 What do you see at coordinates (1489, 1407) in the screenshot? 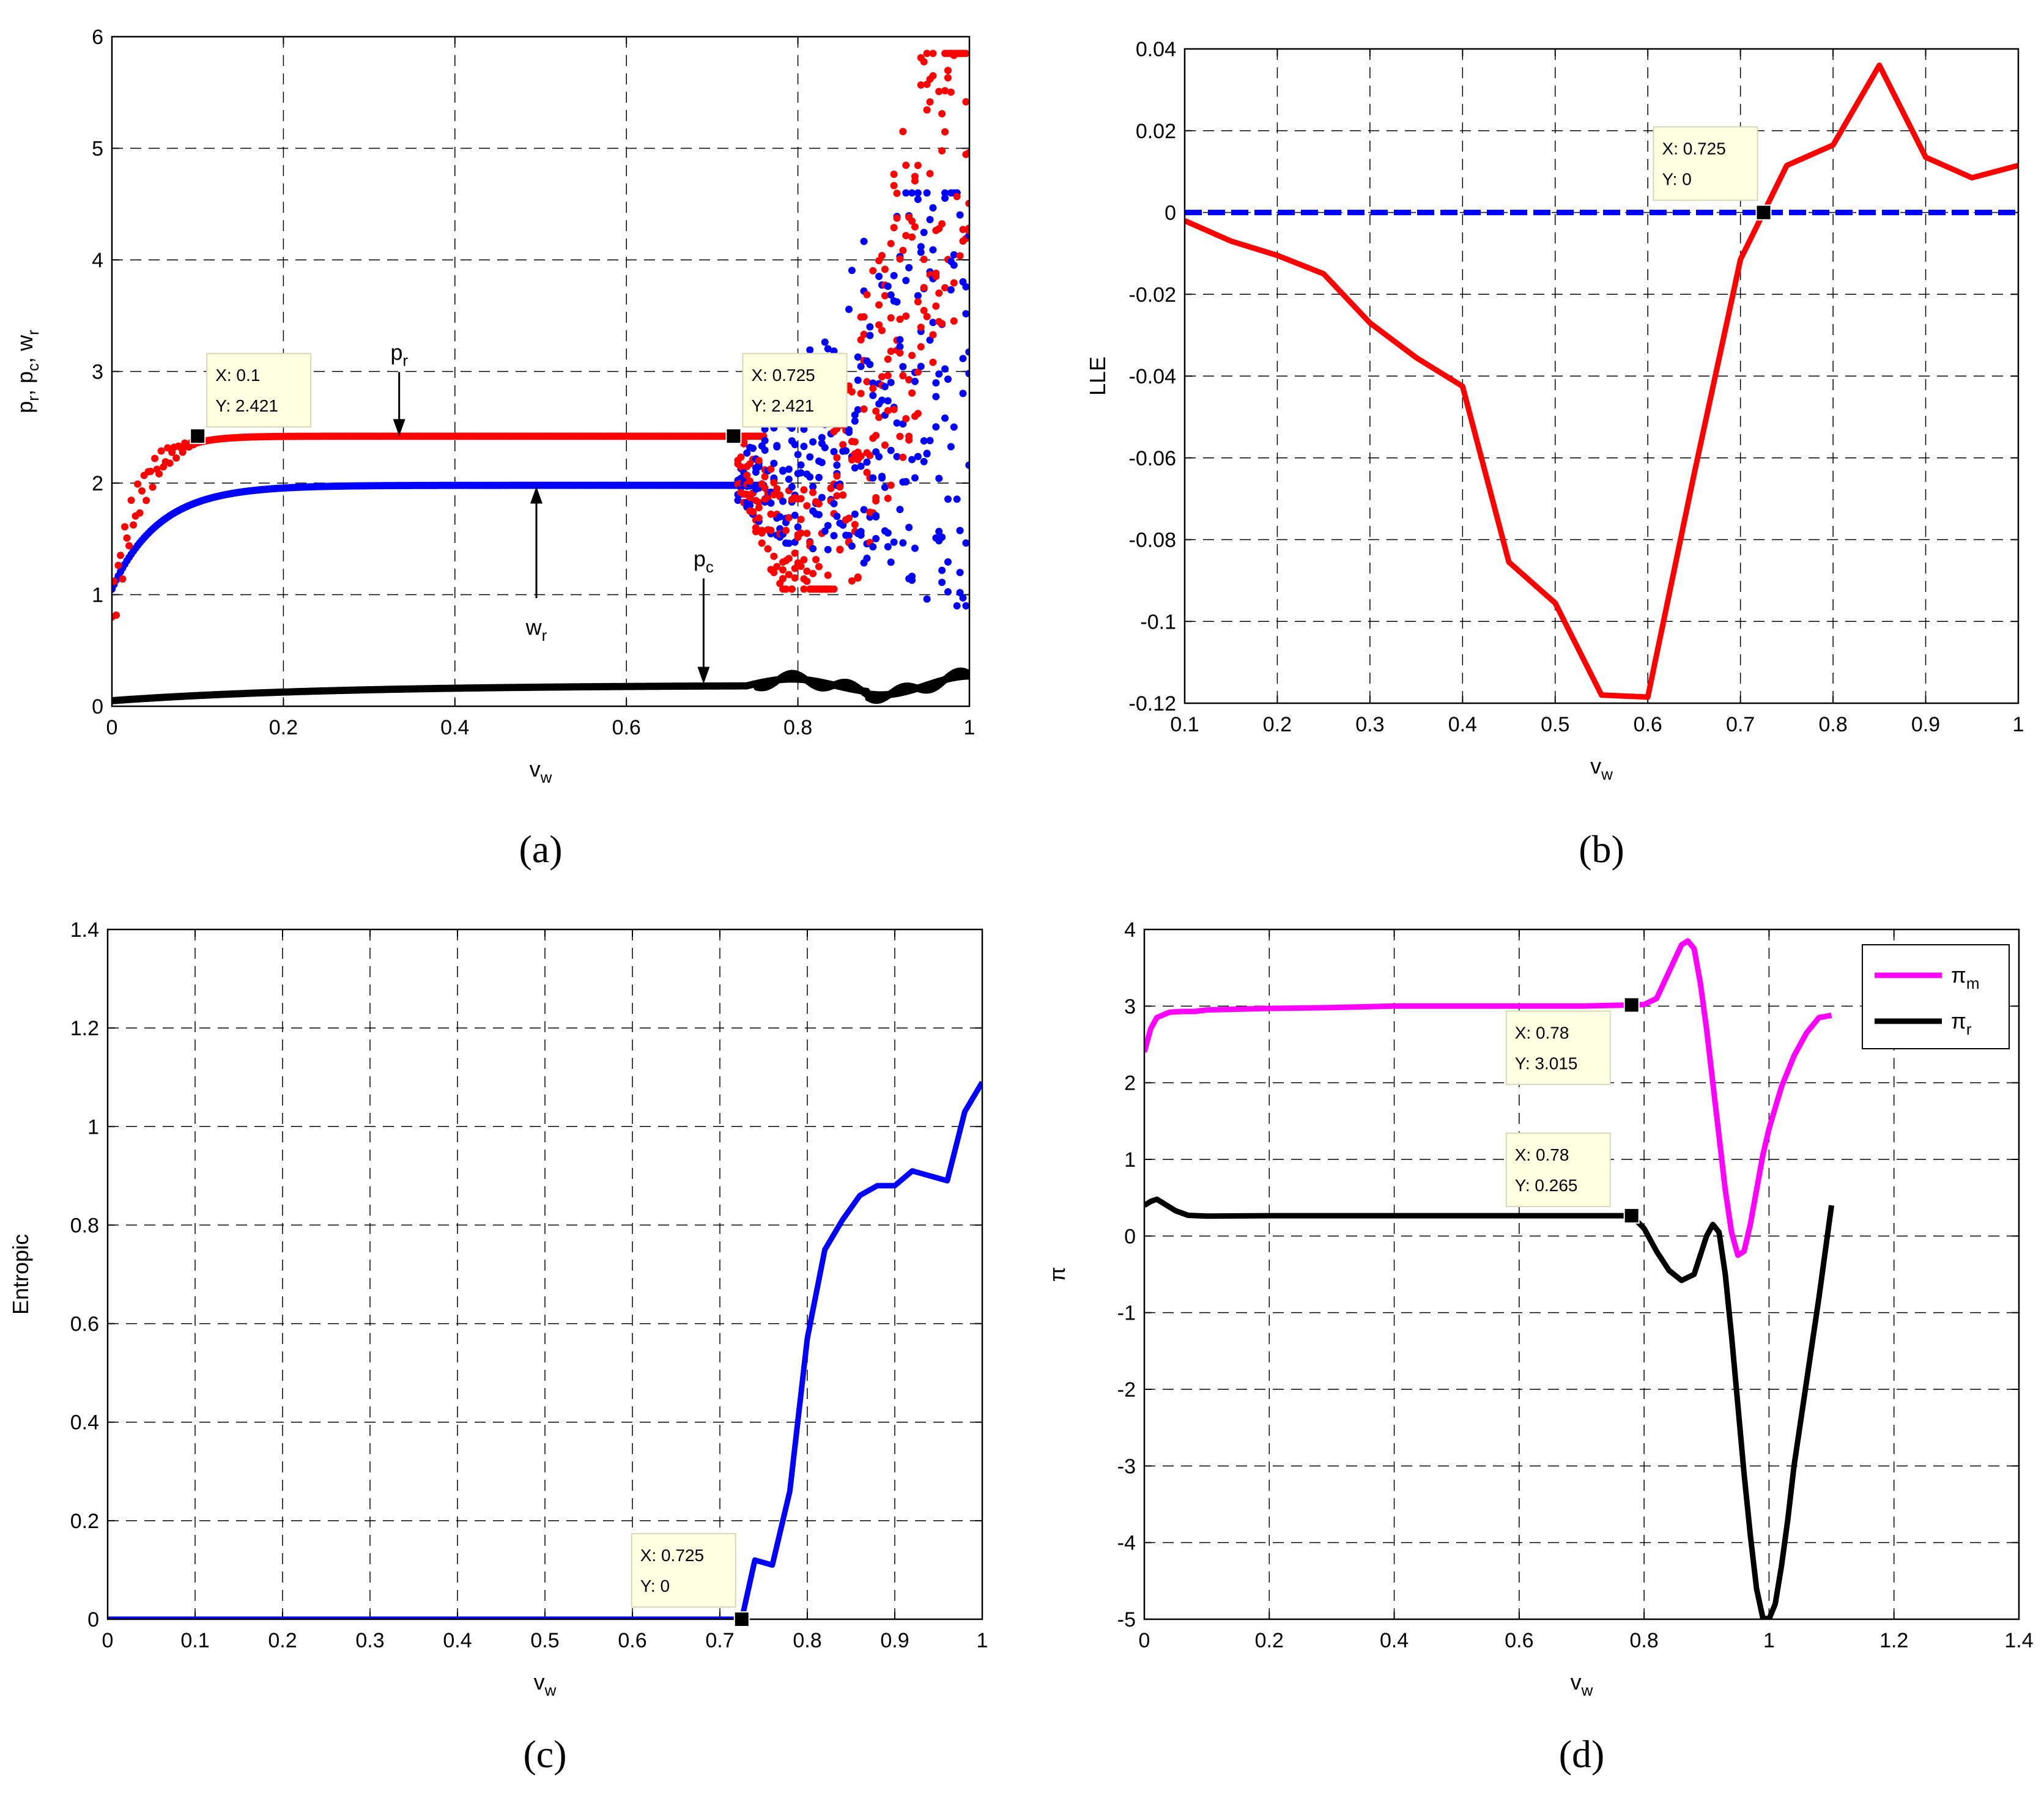
I see `series-line-r` at bounding box center [1489, 1407].